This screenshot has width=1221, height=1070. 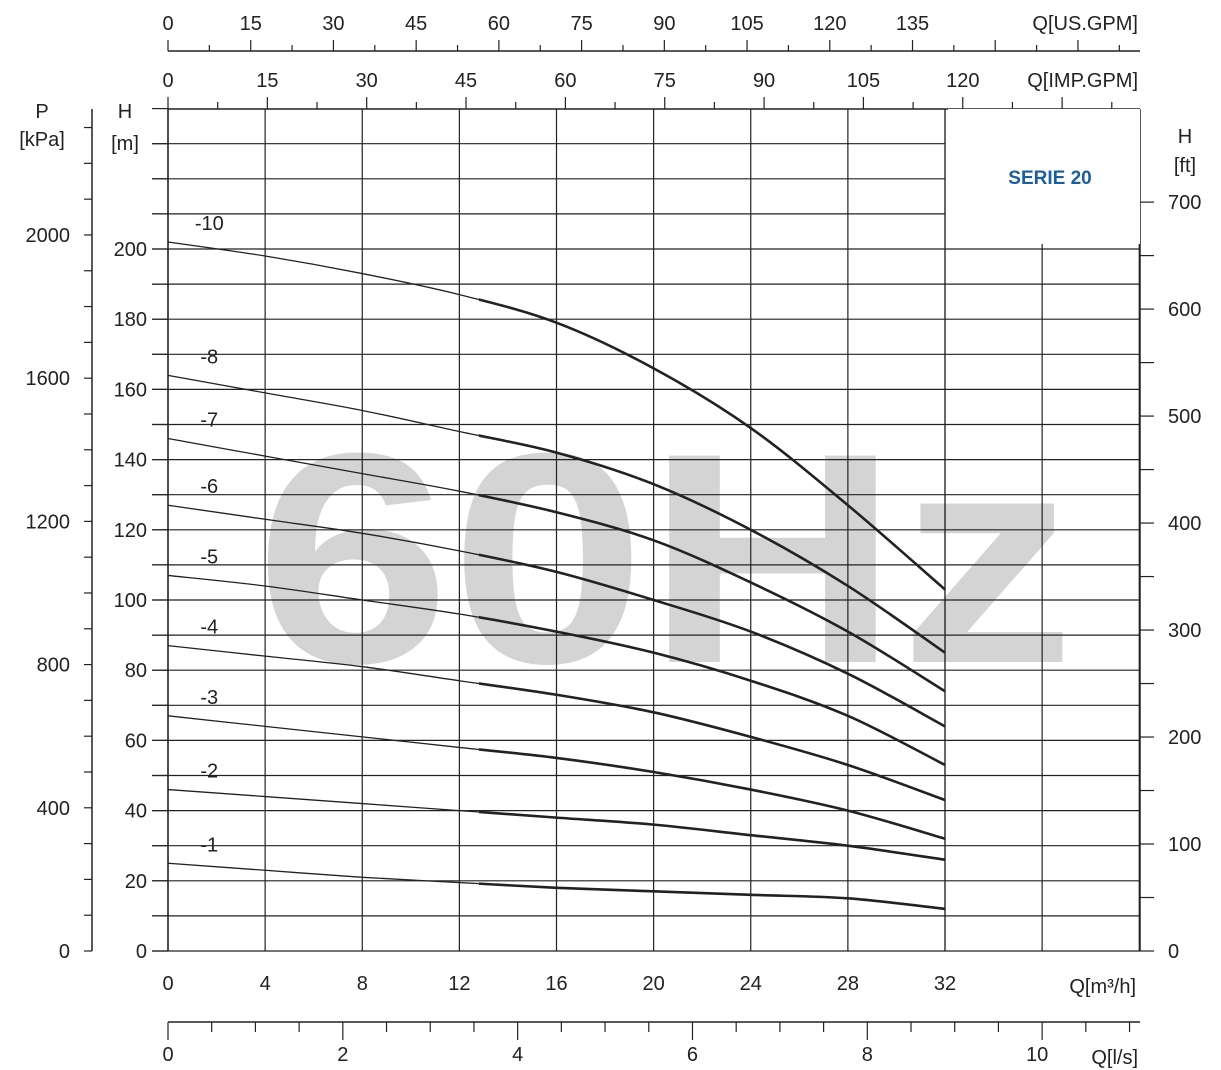 What do you see at coordinates (136, 671) in the screenshot?
I see `h-tick-label: 80` at bounding box center [136, 671].